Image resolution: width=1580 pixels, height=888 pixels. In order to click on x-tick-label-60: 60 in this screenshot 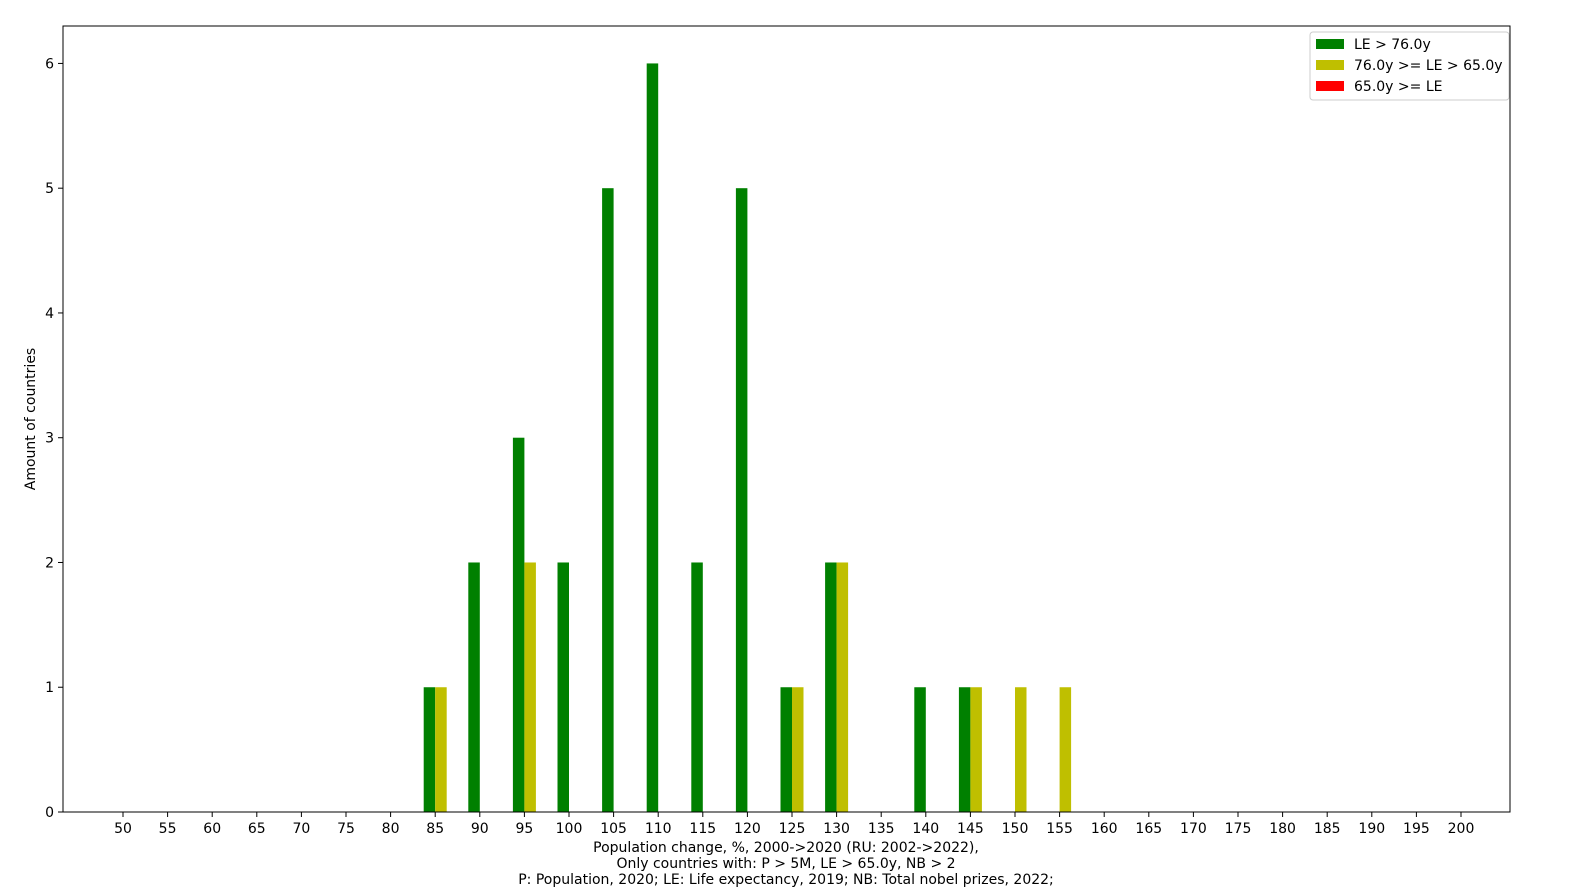, I will do `click(212, 829)`.